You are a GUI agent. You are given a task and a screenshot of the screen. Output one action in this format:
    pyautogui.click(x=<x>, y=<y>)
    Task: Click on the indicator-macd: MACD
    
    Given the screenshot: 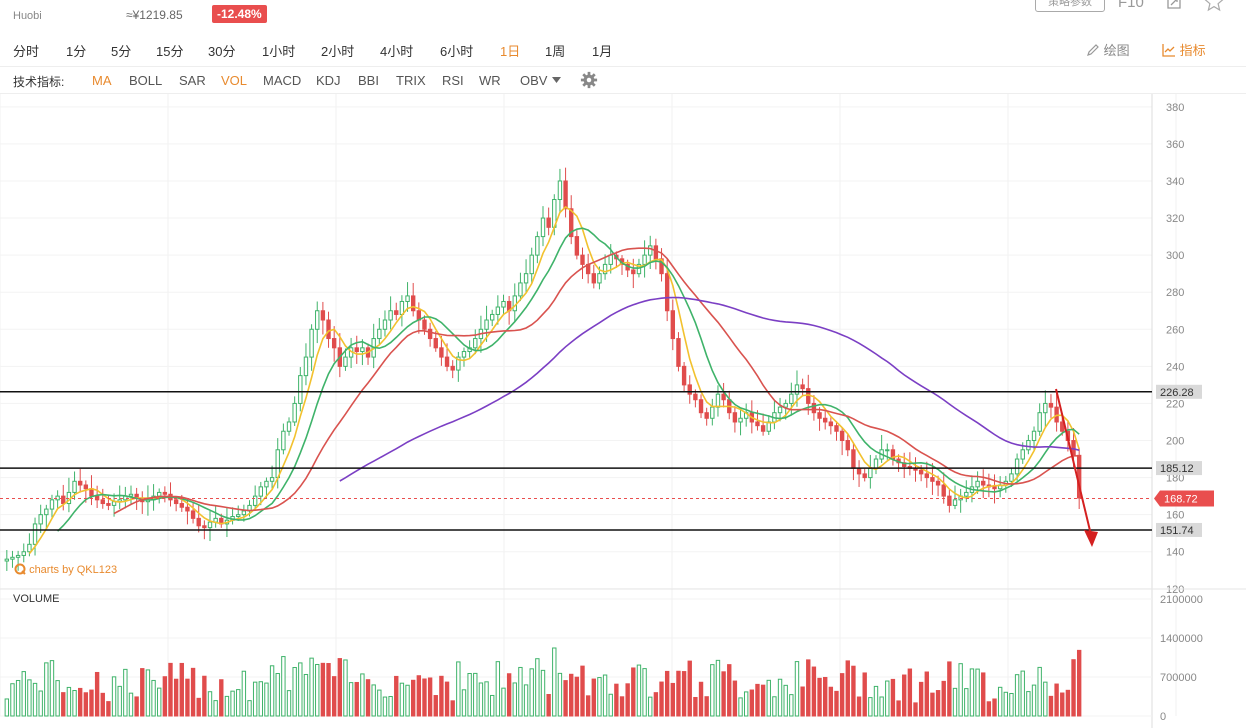 What is the action you would take?
    pyautogui.click(x=282, y=80)
    